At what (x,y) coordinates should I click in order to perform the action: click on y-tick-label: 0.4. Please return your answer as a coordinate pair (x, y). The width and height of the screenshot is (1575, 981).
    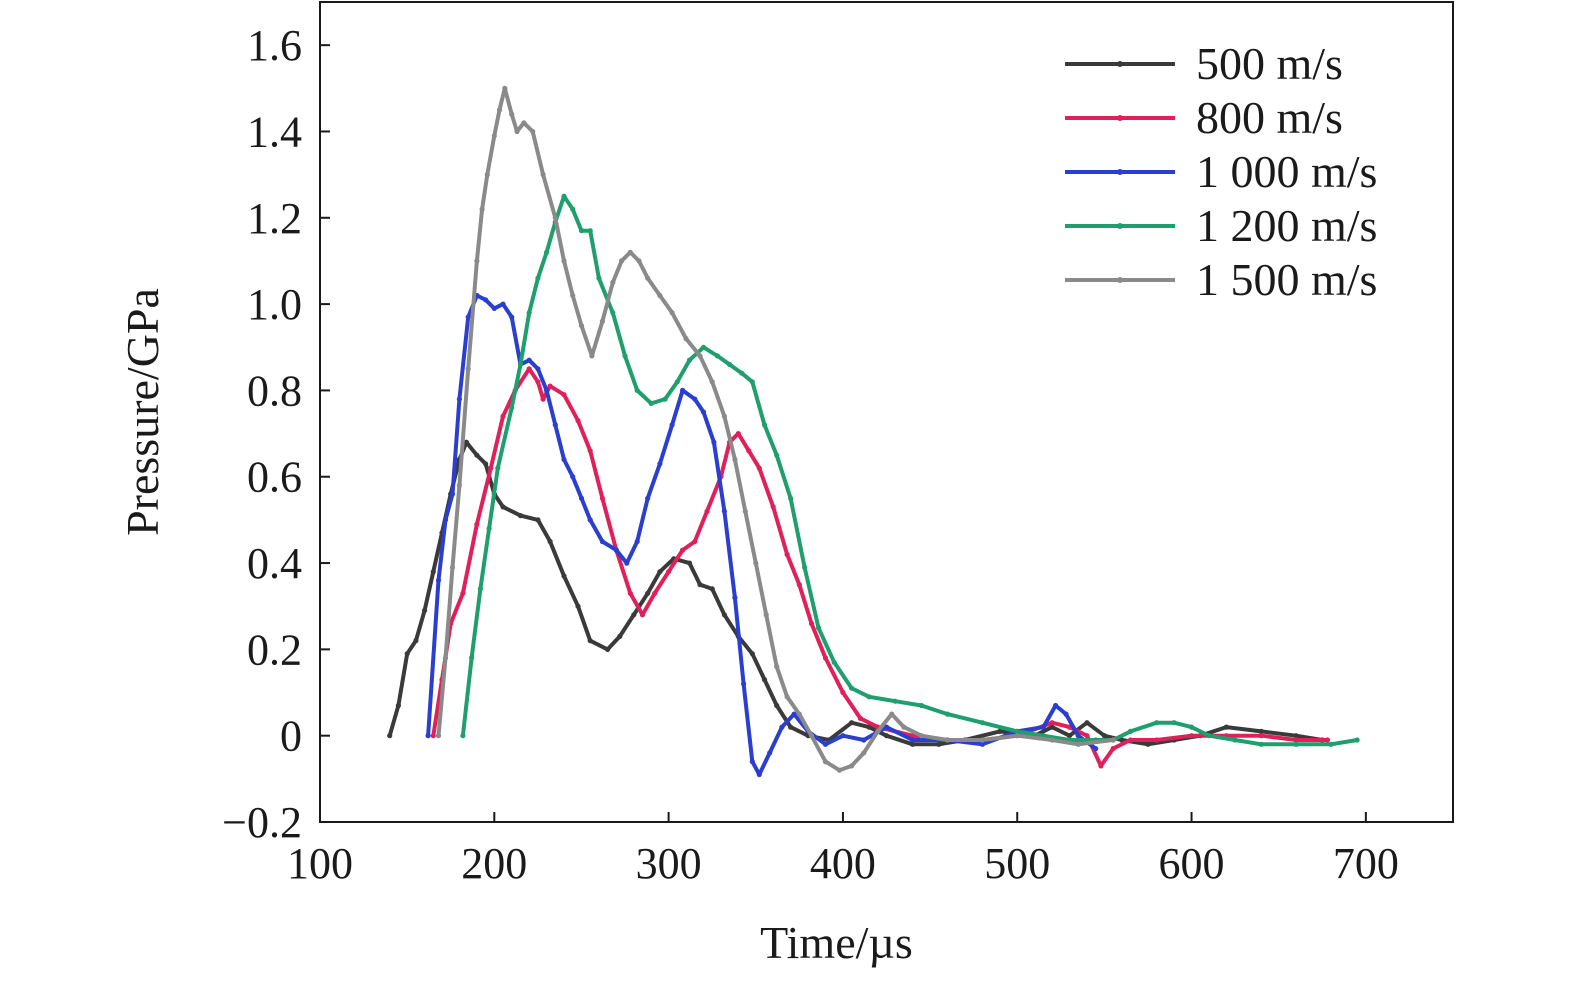
    Looking at the image, I should click on (274, 563).